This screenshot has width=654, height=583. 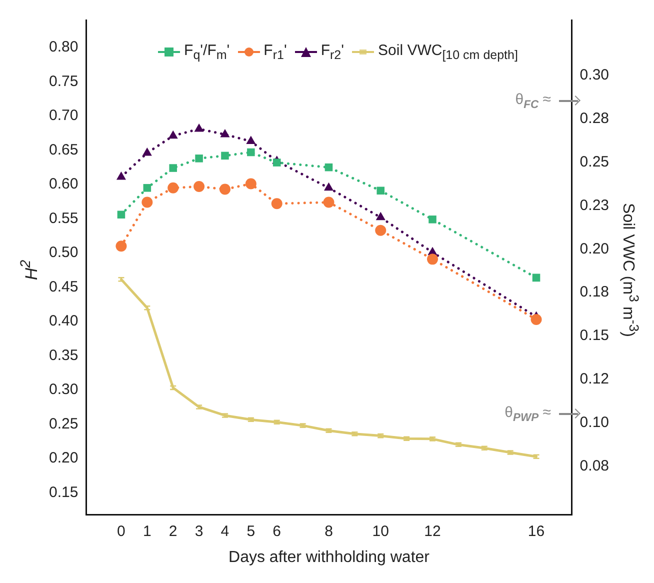 What do you see at coordinates (595, 292) in the screenshot?
I see `y2-tick-label: 0.18` at bounding box center [595, 292].